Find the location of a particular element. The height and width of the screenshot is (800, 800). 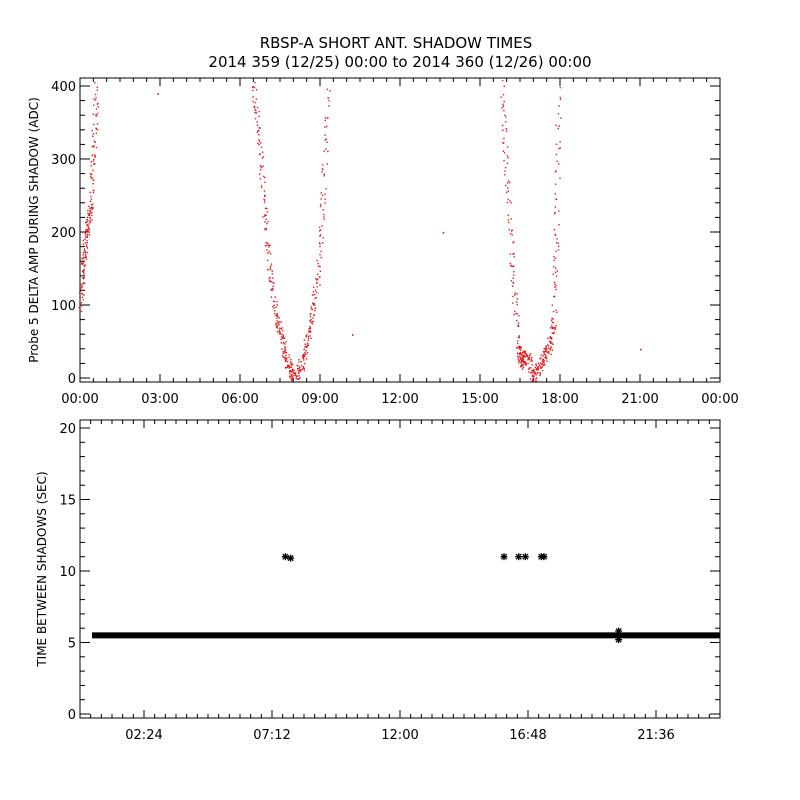

asterisk-data-point is located at coordinates (504, 557).